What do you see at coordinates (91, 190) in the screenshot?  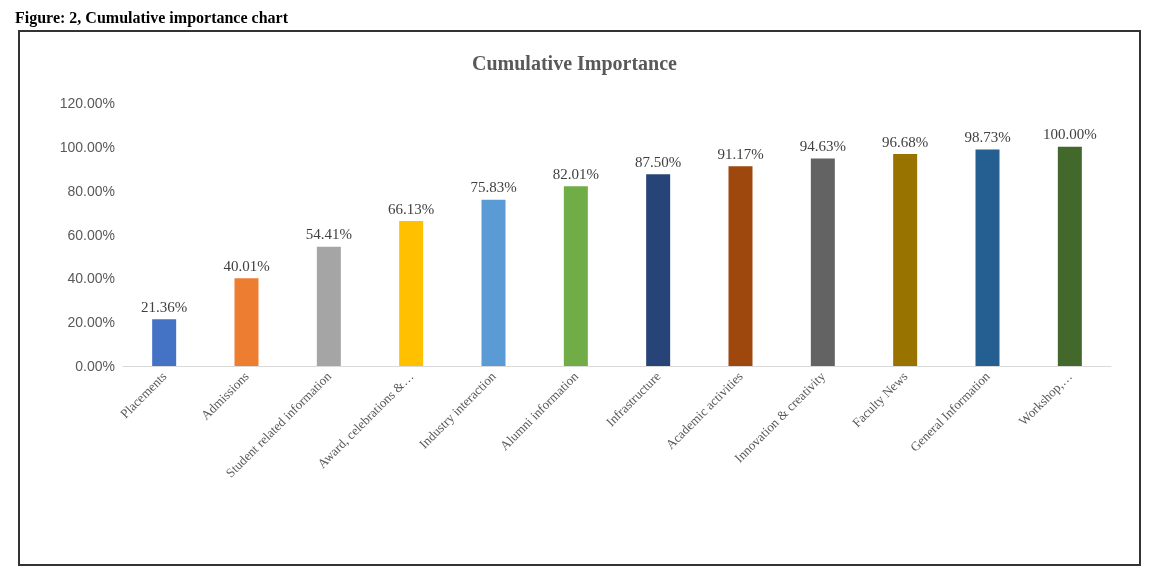 I see `y-tick-label: 80.00%` at bounding box center [91, 190].